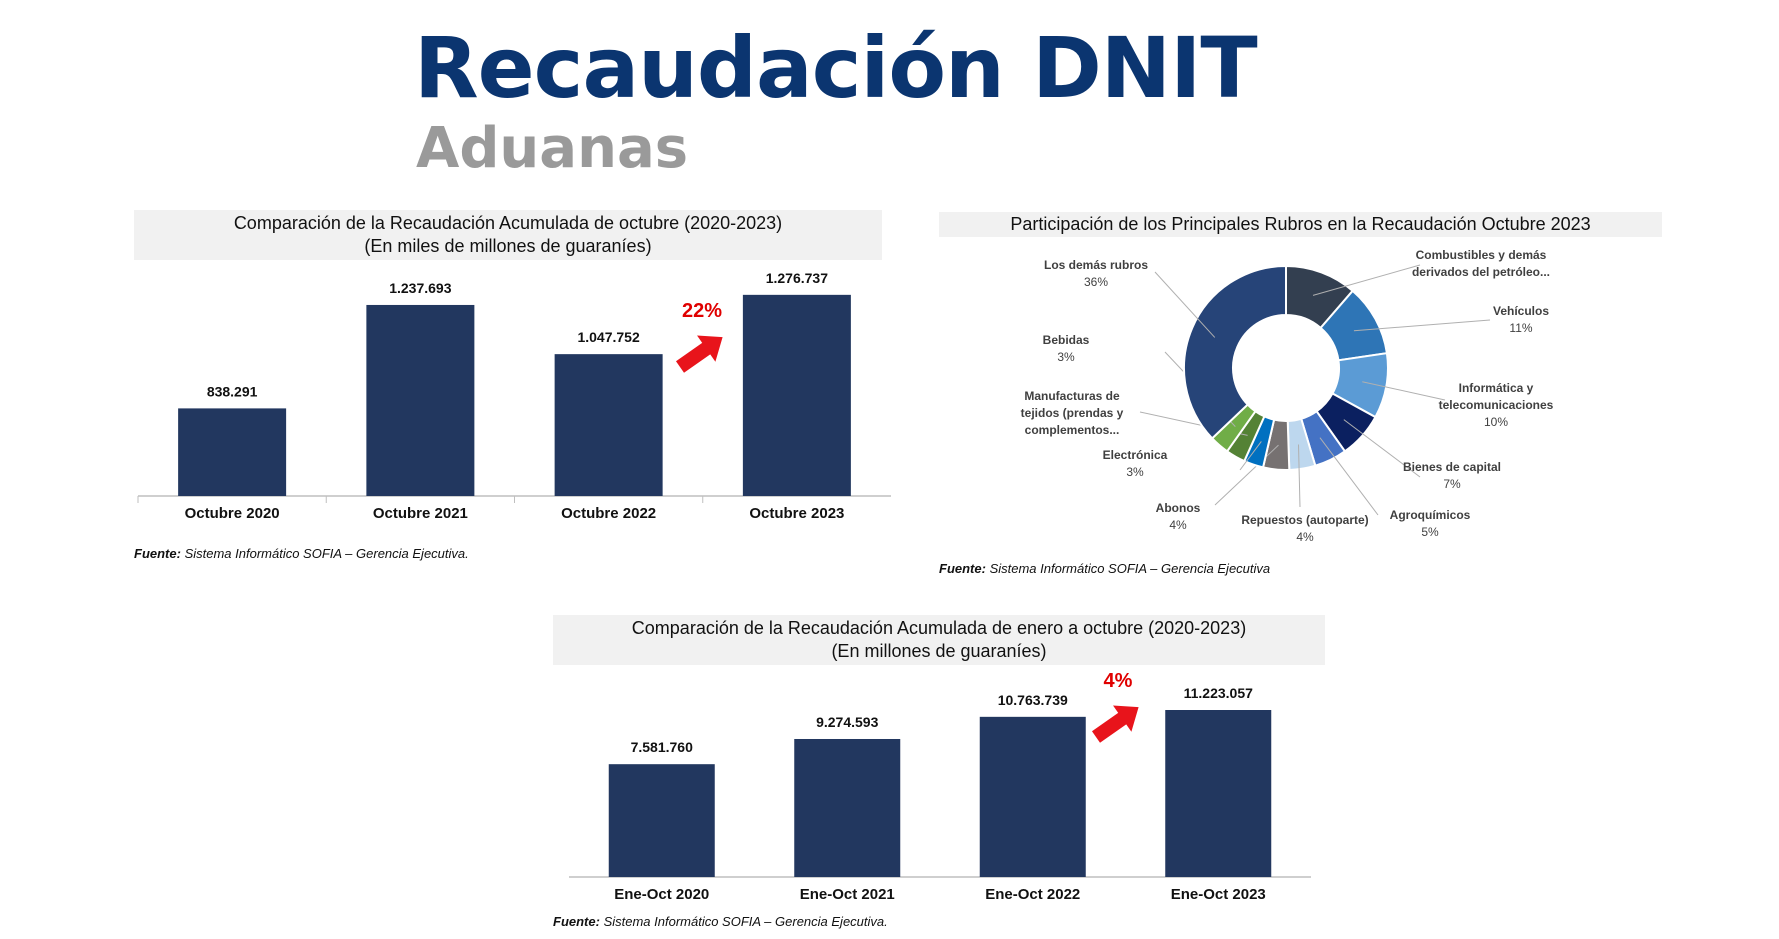  What do you see at coordinates (508, 246) in the screenshot?
I see `chart1-subtitle: (En miles de millones de guaraníes)` at bounding box center [508, 246].